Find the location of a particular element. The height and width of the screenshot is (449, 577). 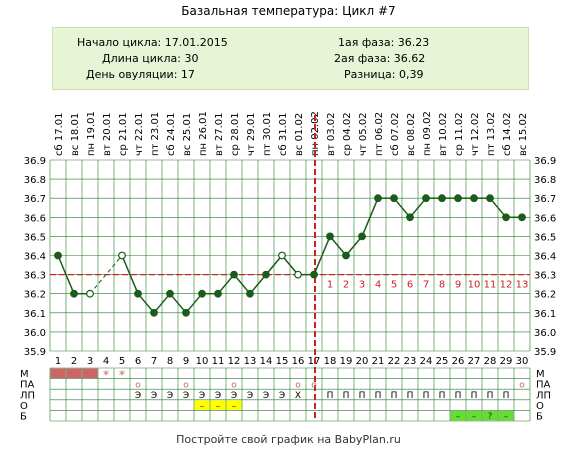

day-number: 3 is located at coordinates (90, 361).